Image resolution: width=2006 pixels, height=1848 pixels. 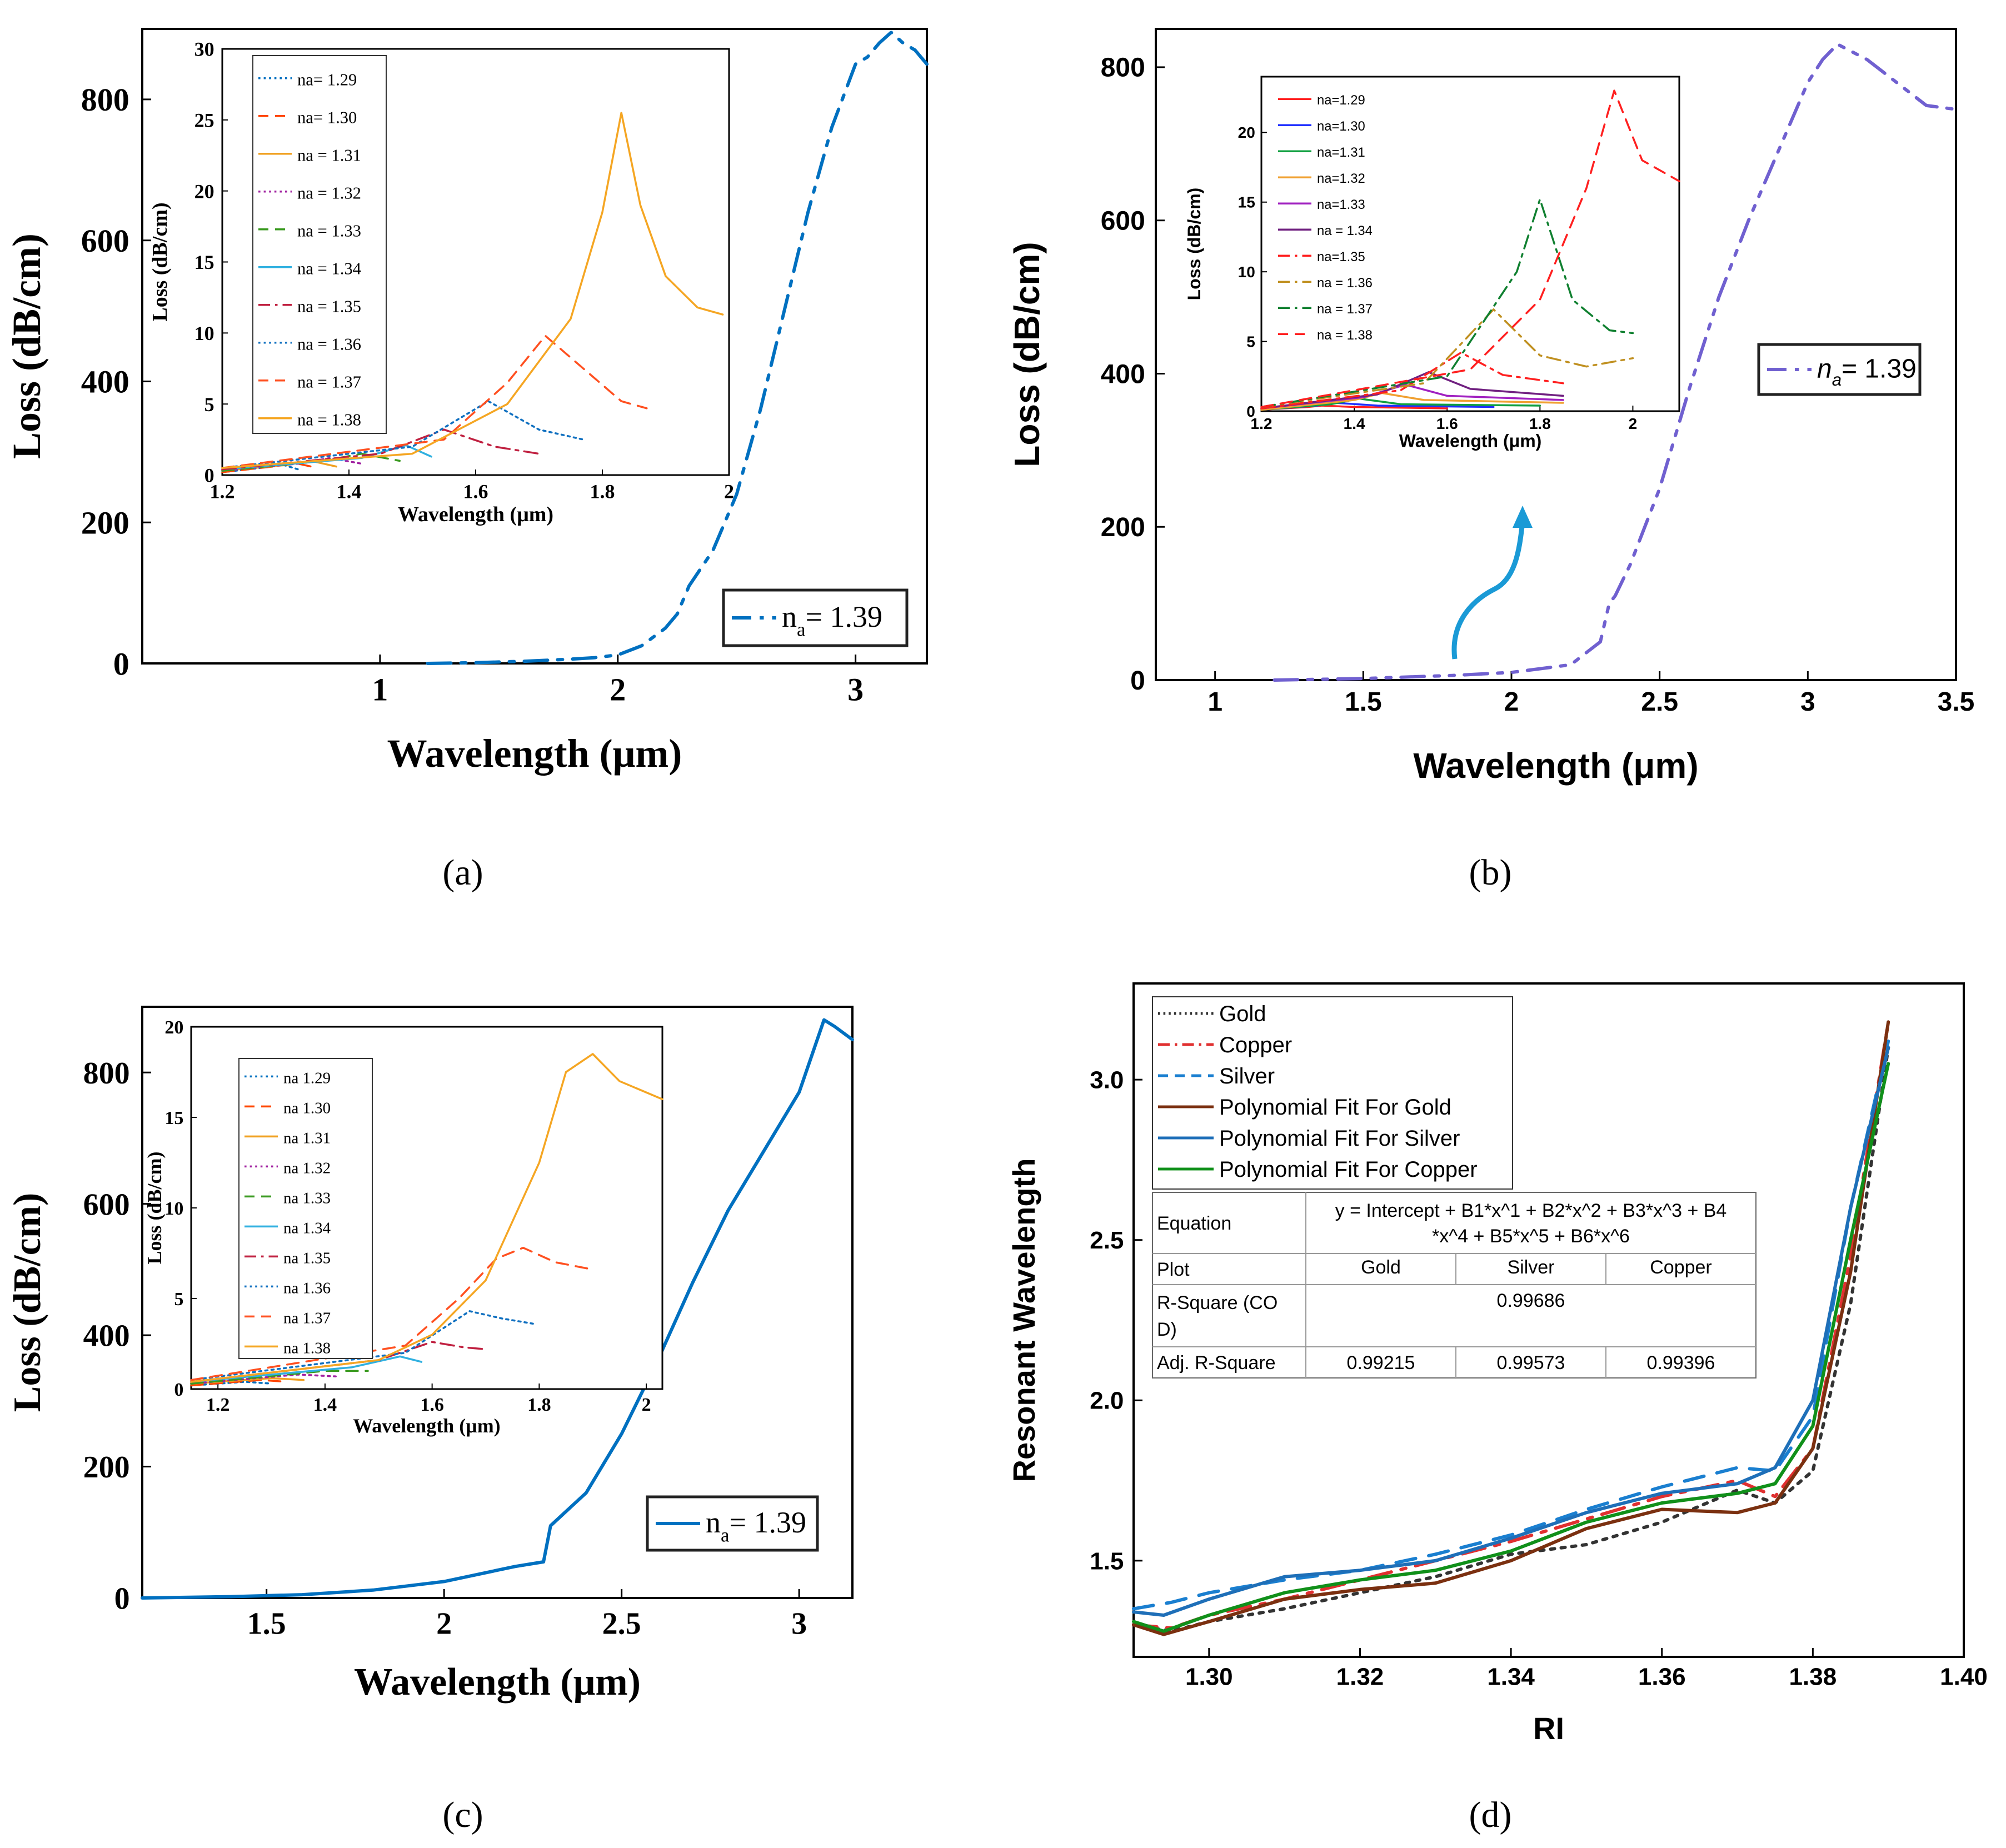 I want to click on main-legend-box, so click(x=815, y=617).